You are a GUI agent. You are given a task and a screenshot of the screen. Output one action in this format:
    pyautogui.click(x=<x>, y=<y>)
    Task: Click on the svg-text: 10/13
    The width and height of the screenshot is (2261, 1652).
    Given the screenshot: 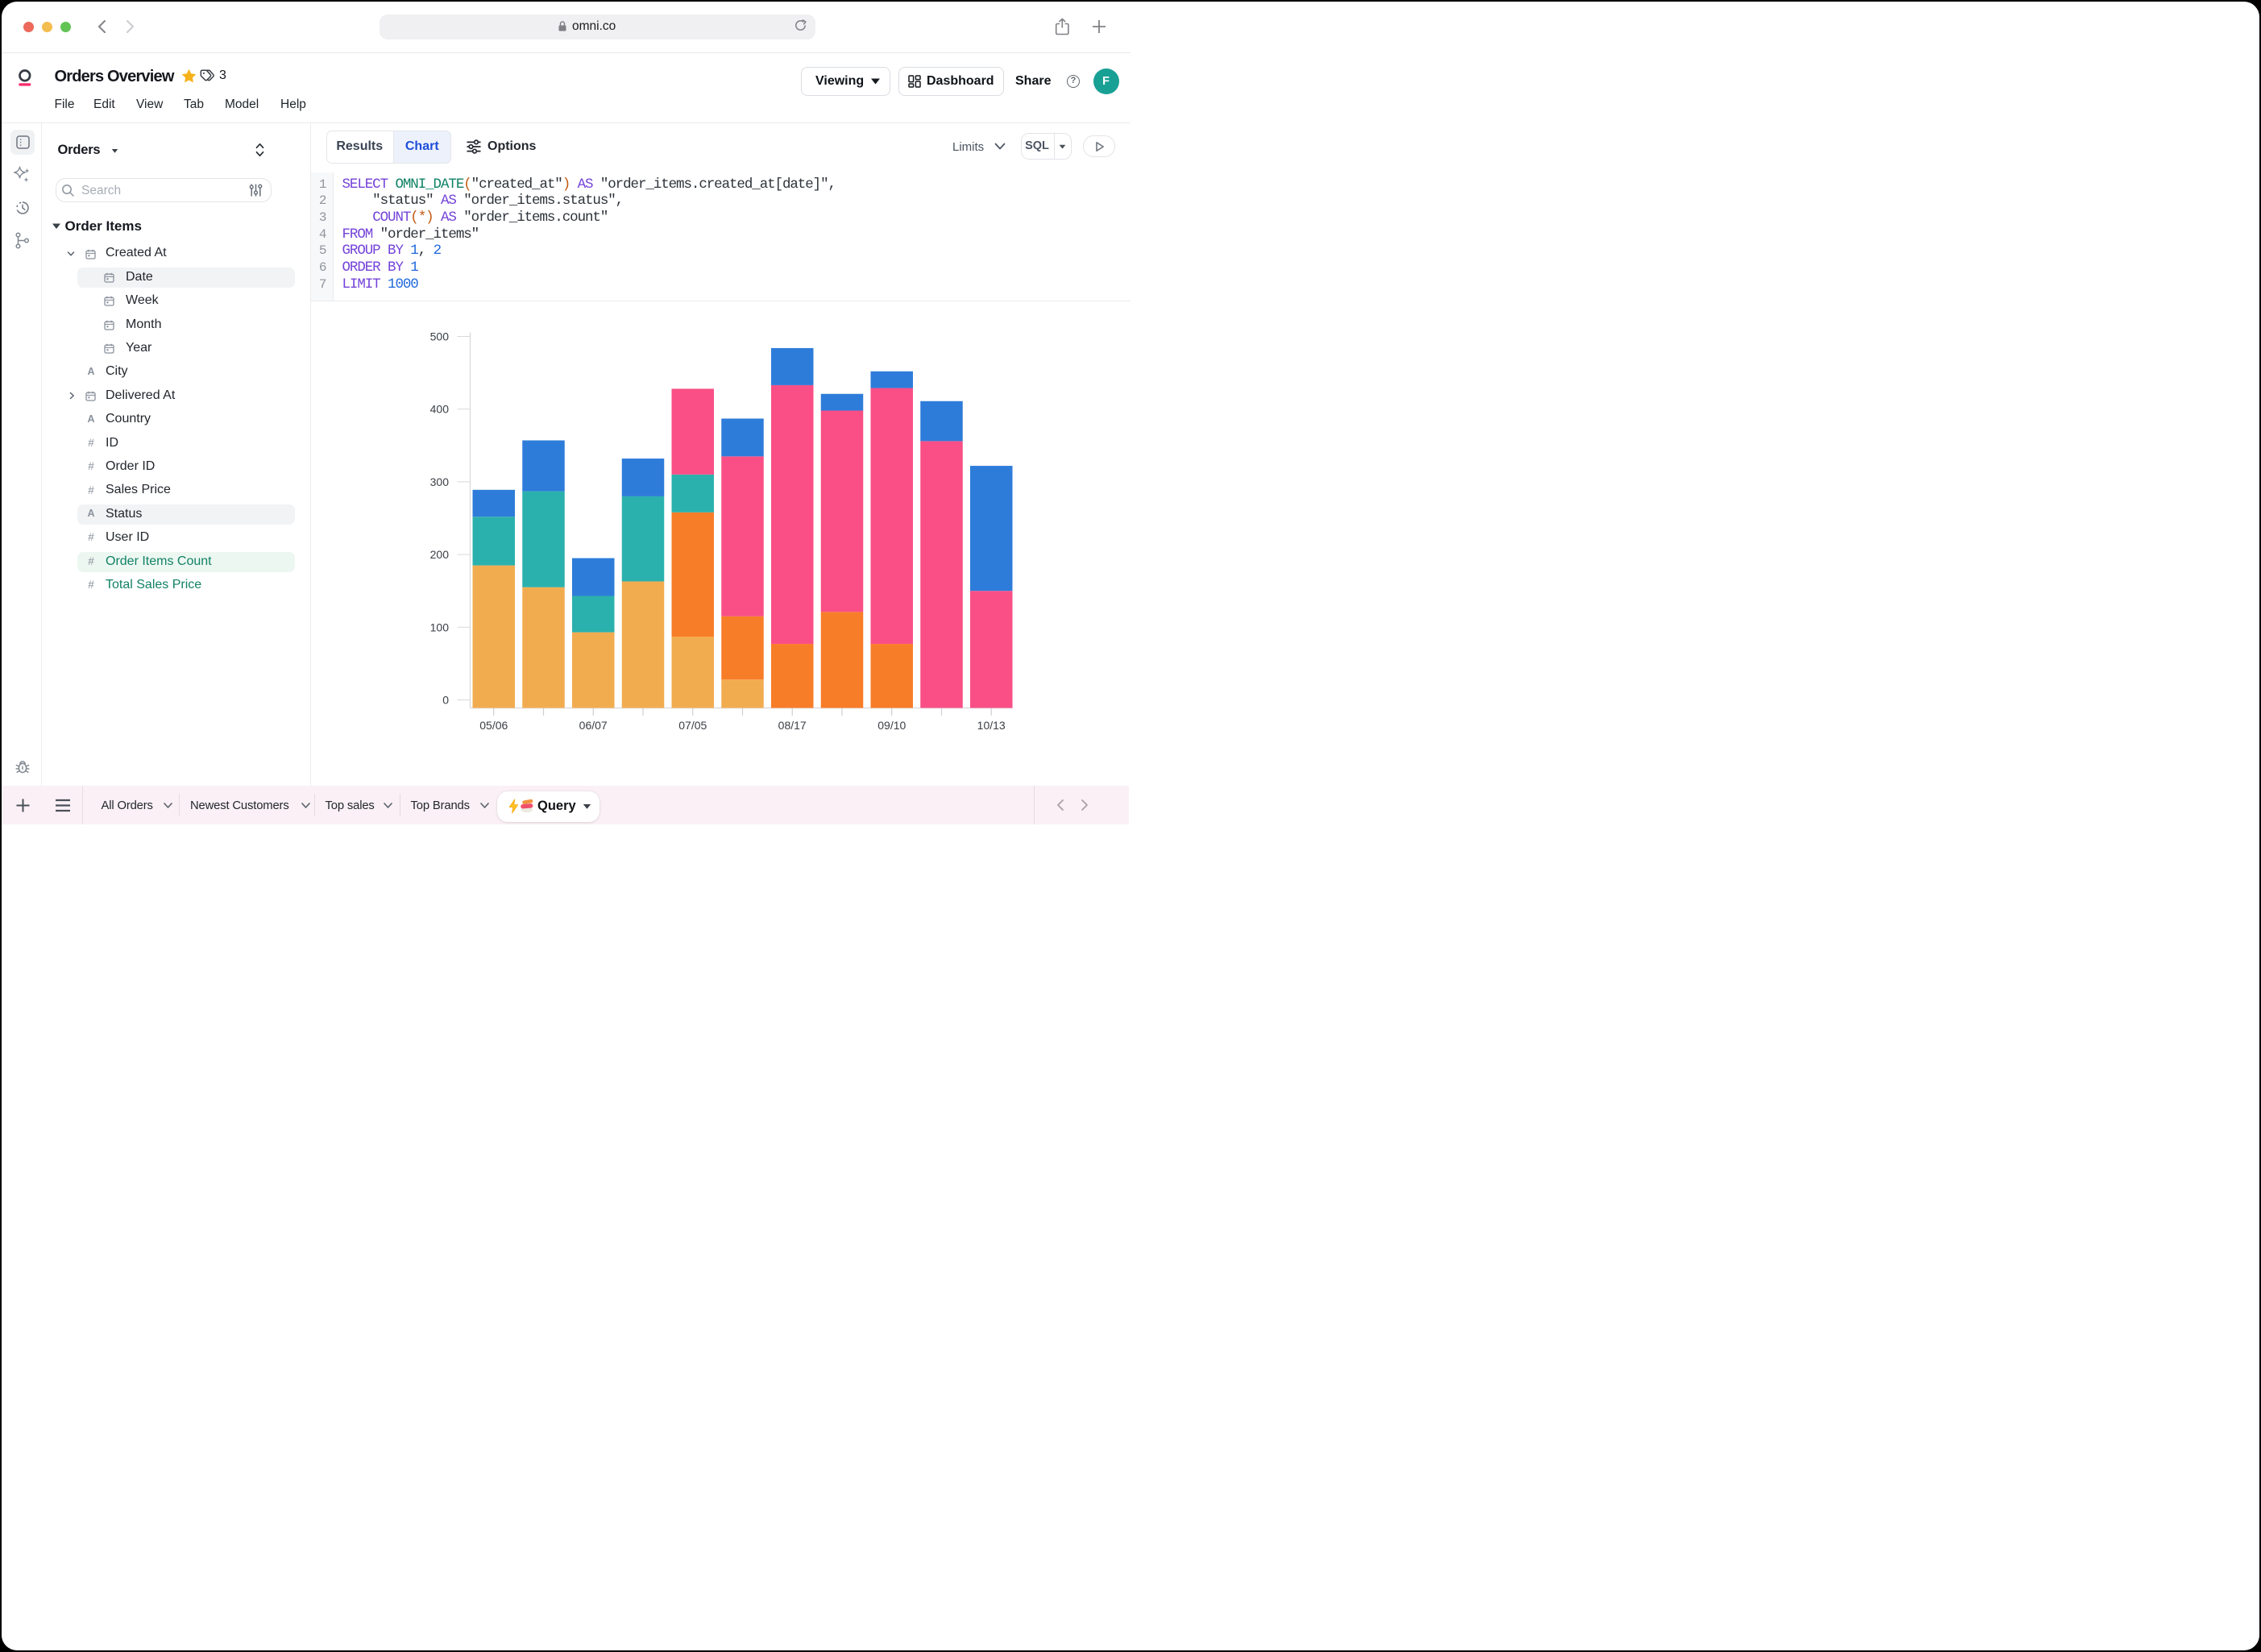 What is the action you would take?
    pyautogui.click(x=991, y=725)
    